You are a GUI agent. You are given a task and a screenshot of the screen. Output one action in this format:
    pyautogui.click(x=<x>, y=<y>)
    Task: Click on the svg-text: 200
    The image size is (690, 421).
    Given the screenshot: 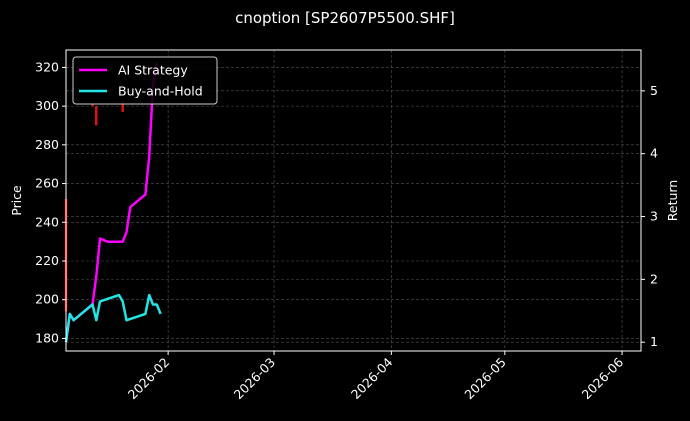 What is the action you would take?
    pyautogui.click(x=47, y=299)
    